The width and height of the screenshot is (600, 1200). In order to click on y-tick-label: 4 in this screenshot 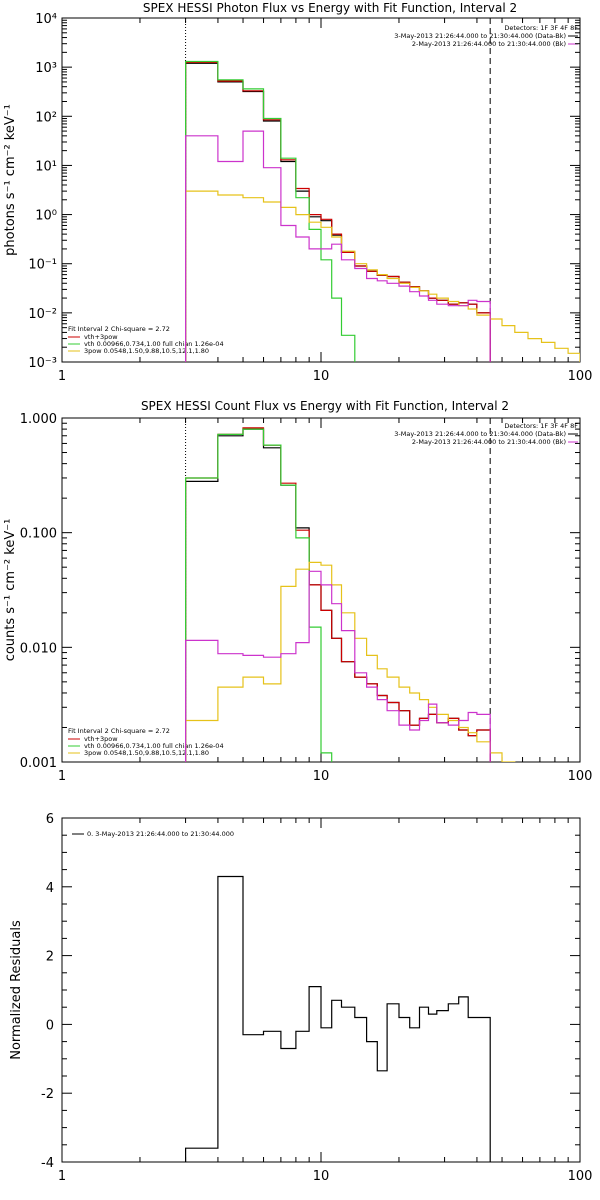, I will do `click(50, 888)`.